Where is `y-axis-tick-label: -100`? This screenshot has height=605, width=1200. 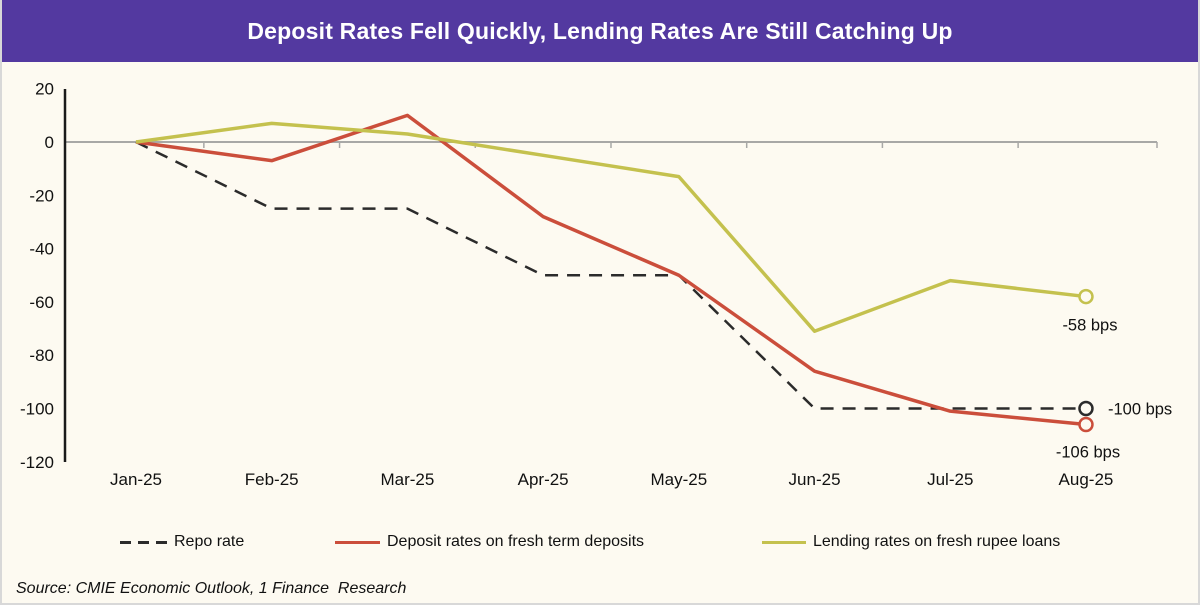
y-axis-tick-label: -100 is located at coordinates (37, 409).